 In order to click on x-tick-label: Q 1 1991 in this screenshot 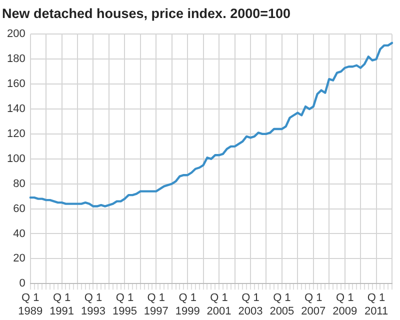, I will do `click(62, 305)`.